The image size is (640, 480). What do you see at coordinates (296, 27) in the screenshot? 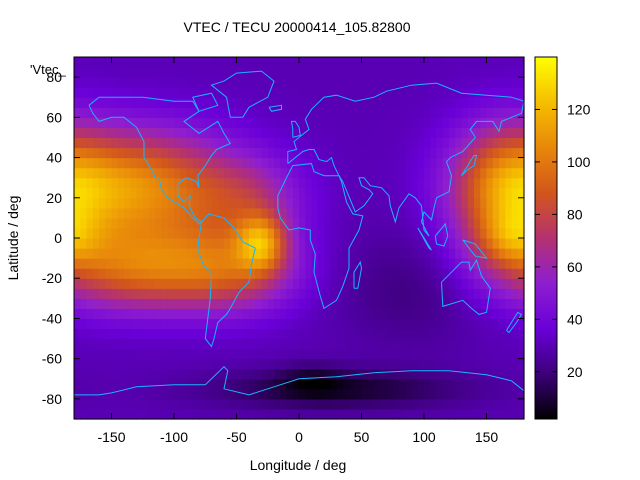
I see `chart-title: VTEC / TECU 20000414_105.82800` at bounding box center [296, 27].